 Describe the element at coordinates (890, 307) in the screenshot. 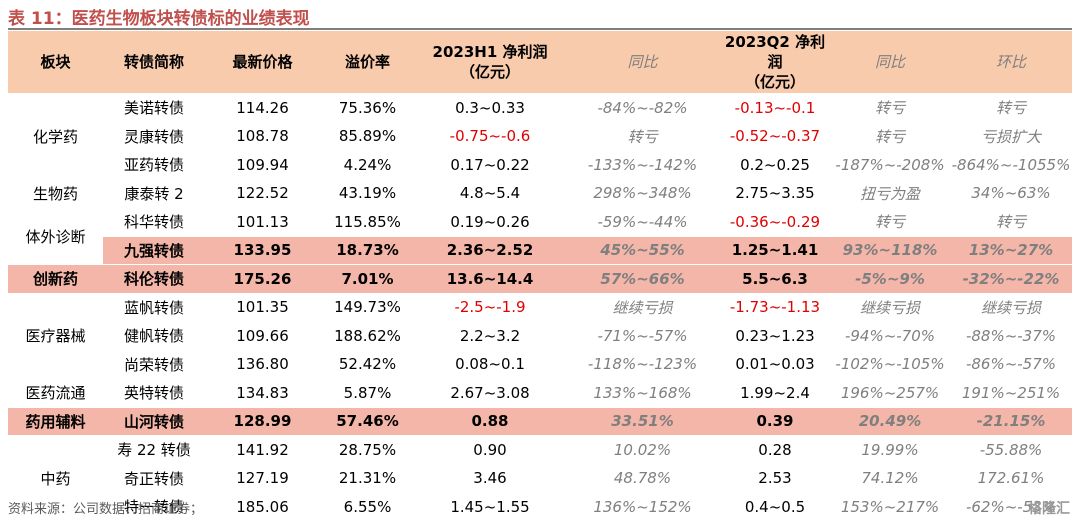

I see `cell: 继续亏损` at that location.